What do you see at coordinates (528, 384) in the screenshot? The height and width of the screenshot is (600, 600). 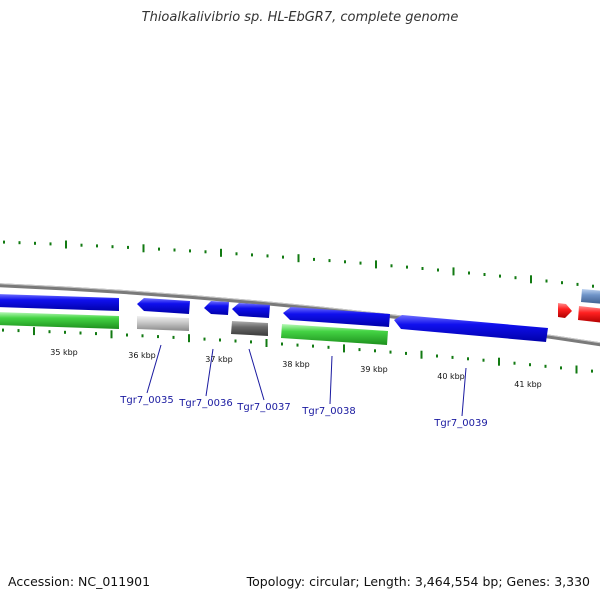 I see `scale-label: 41 kbp` at bounding box center [528, 384].